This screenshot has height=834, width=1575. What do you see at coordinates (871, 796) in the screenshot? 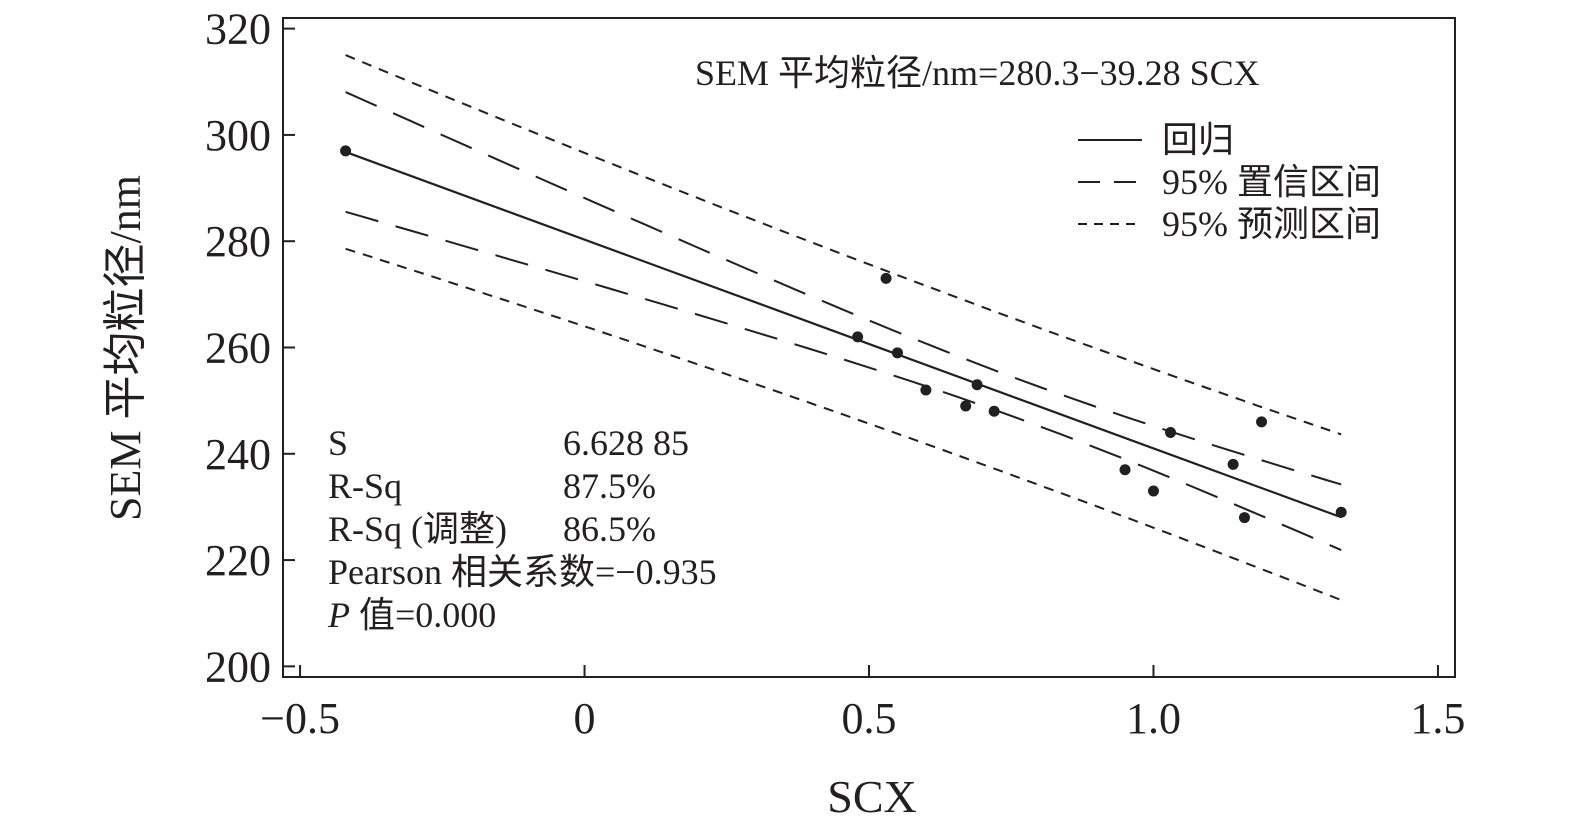
I see `x-axis-label: SCX` at bounding box center [871, 796].